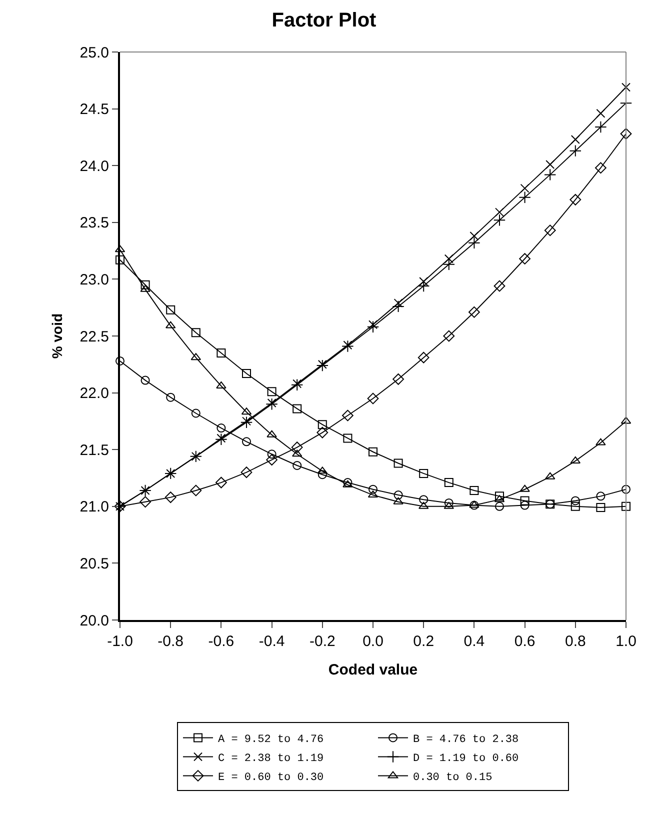 The width and height of the screenshot is (648, 827). What do you see at coordinates (322, 641) in the screenshot?
I see `x-tick-label: -0.2` at bounding box center [322, 641].